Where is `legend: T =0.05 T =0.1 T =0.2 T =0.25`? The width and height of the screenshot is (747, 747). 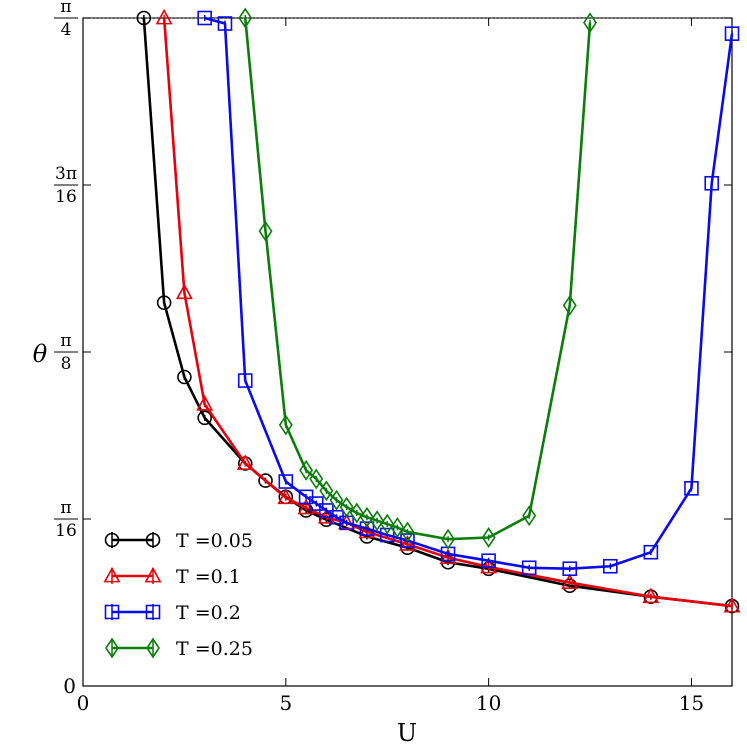
legend: T =0.05 T =0.1 T =0.2 T =0.25 is located at coordinates (178, 595).